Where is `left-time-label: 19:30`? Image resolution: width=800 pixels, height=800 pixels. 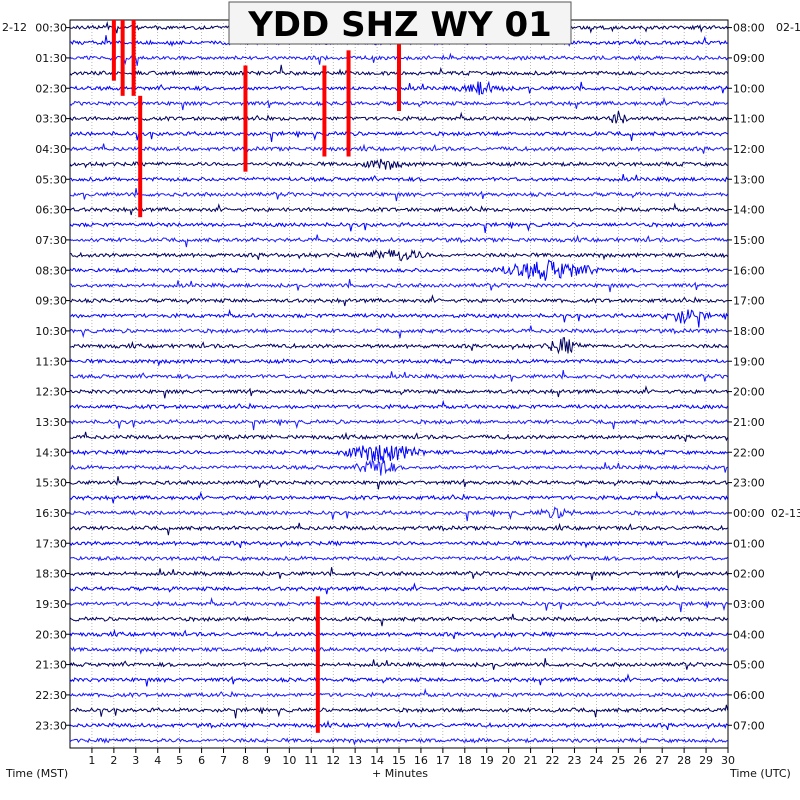 left-time-label: 19:30 is located at coordinates (51, 604).